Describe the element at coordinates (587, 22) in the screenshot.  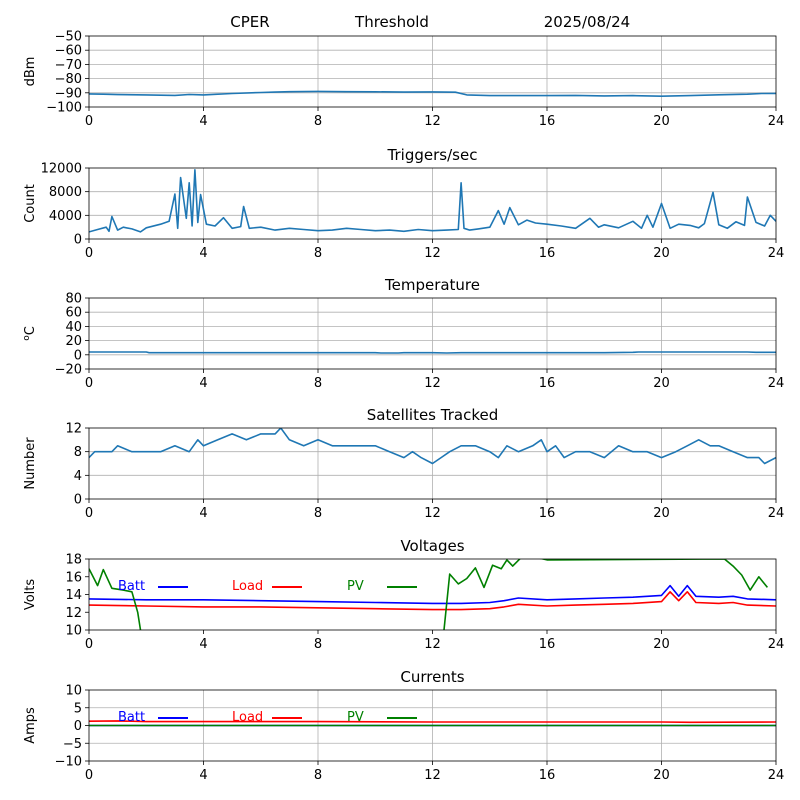
I see `header-date: 2025/08/24` at that location.